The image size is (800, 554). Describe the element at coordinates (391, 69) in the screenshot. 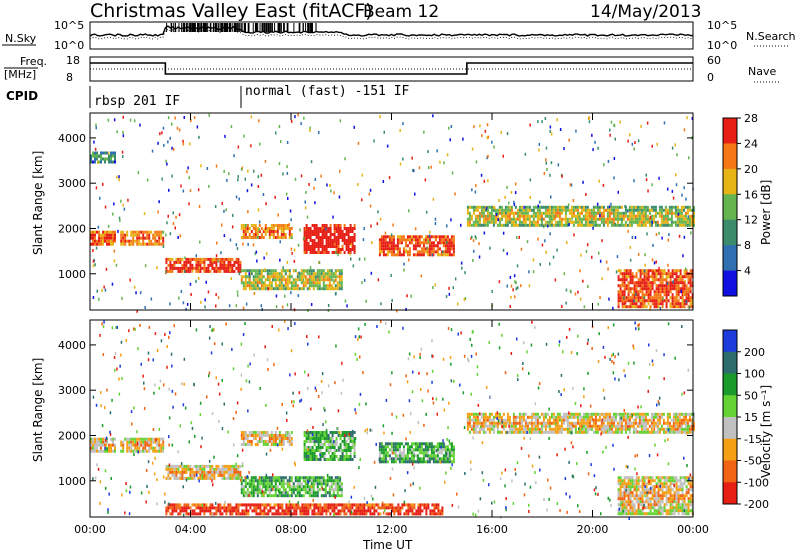

I see `freq-frame` at that location.